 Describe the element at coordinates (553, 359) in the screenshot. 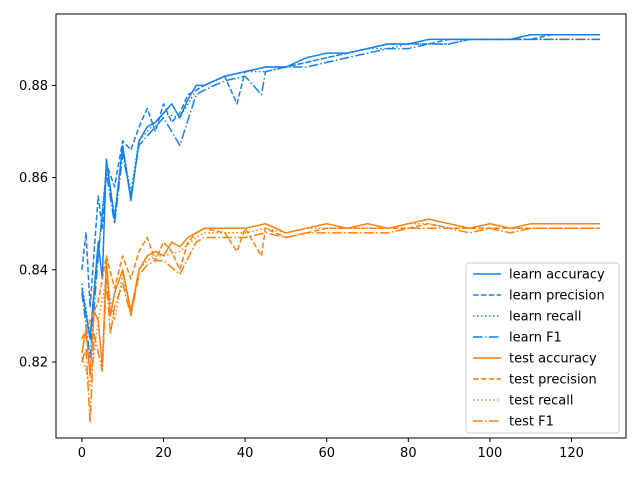

I see `legend-entry: test accuracy` at that location.